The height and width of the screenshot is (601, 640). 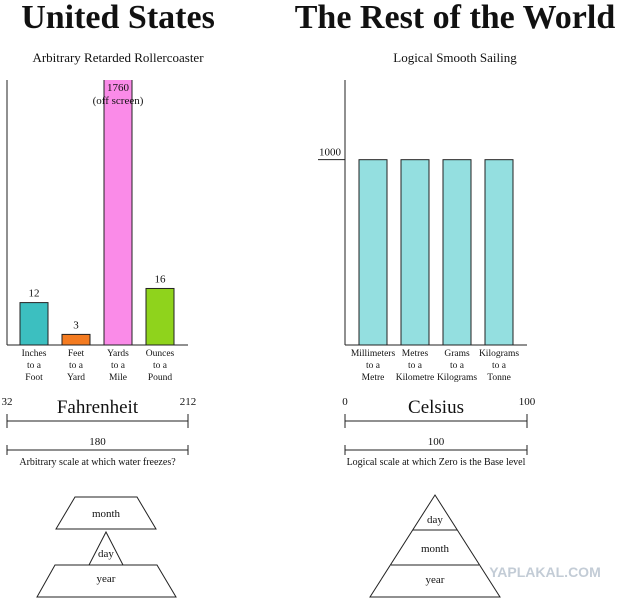 What do you see at coordinates (118, 88) in the screenshot?
I see `data-label-line: 1760` at bounding box center [118, 88].